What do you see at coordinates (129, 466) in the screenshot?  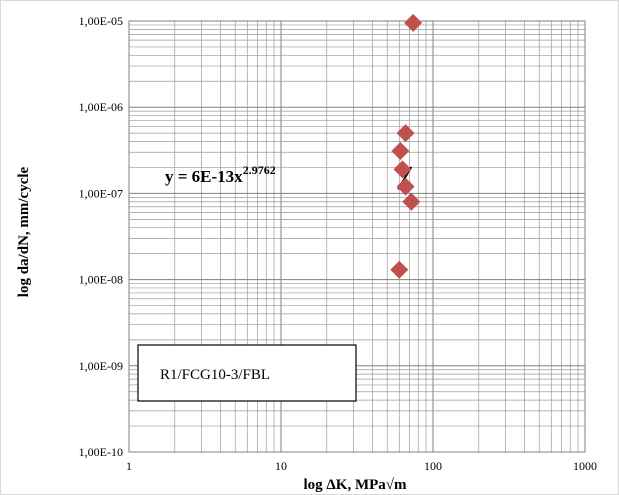 I see `x-tick-label: 1` at bounding box center [129, 466].